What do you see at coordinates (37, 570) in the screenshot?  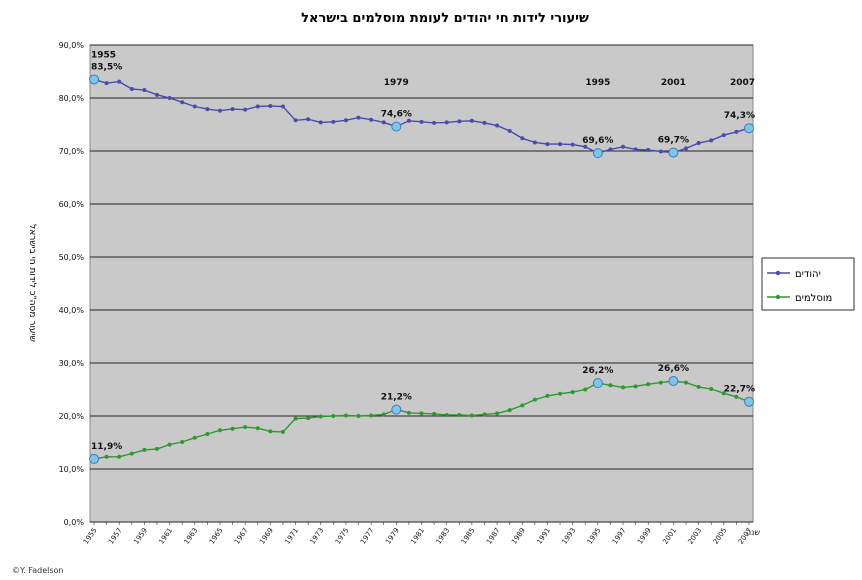 I see `credit-text: ©Y. Fadelson` at bounding box center [37, 570].